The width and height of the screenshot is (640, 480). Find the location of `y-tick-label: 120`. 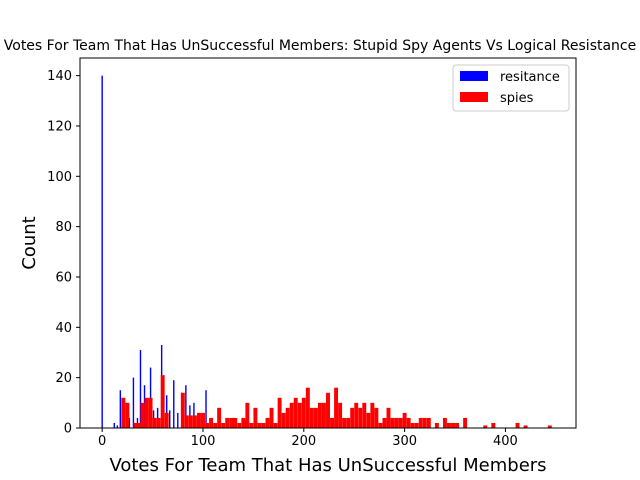

y-tick-label: 120 is located at coordinates (59, 126).